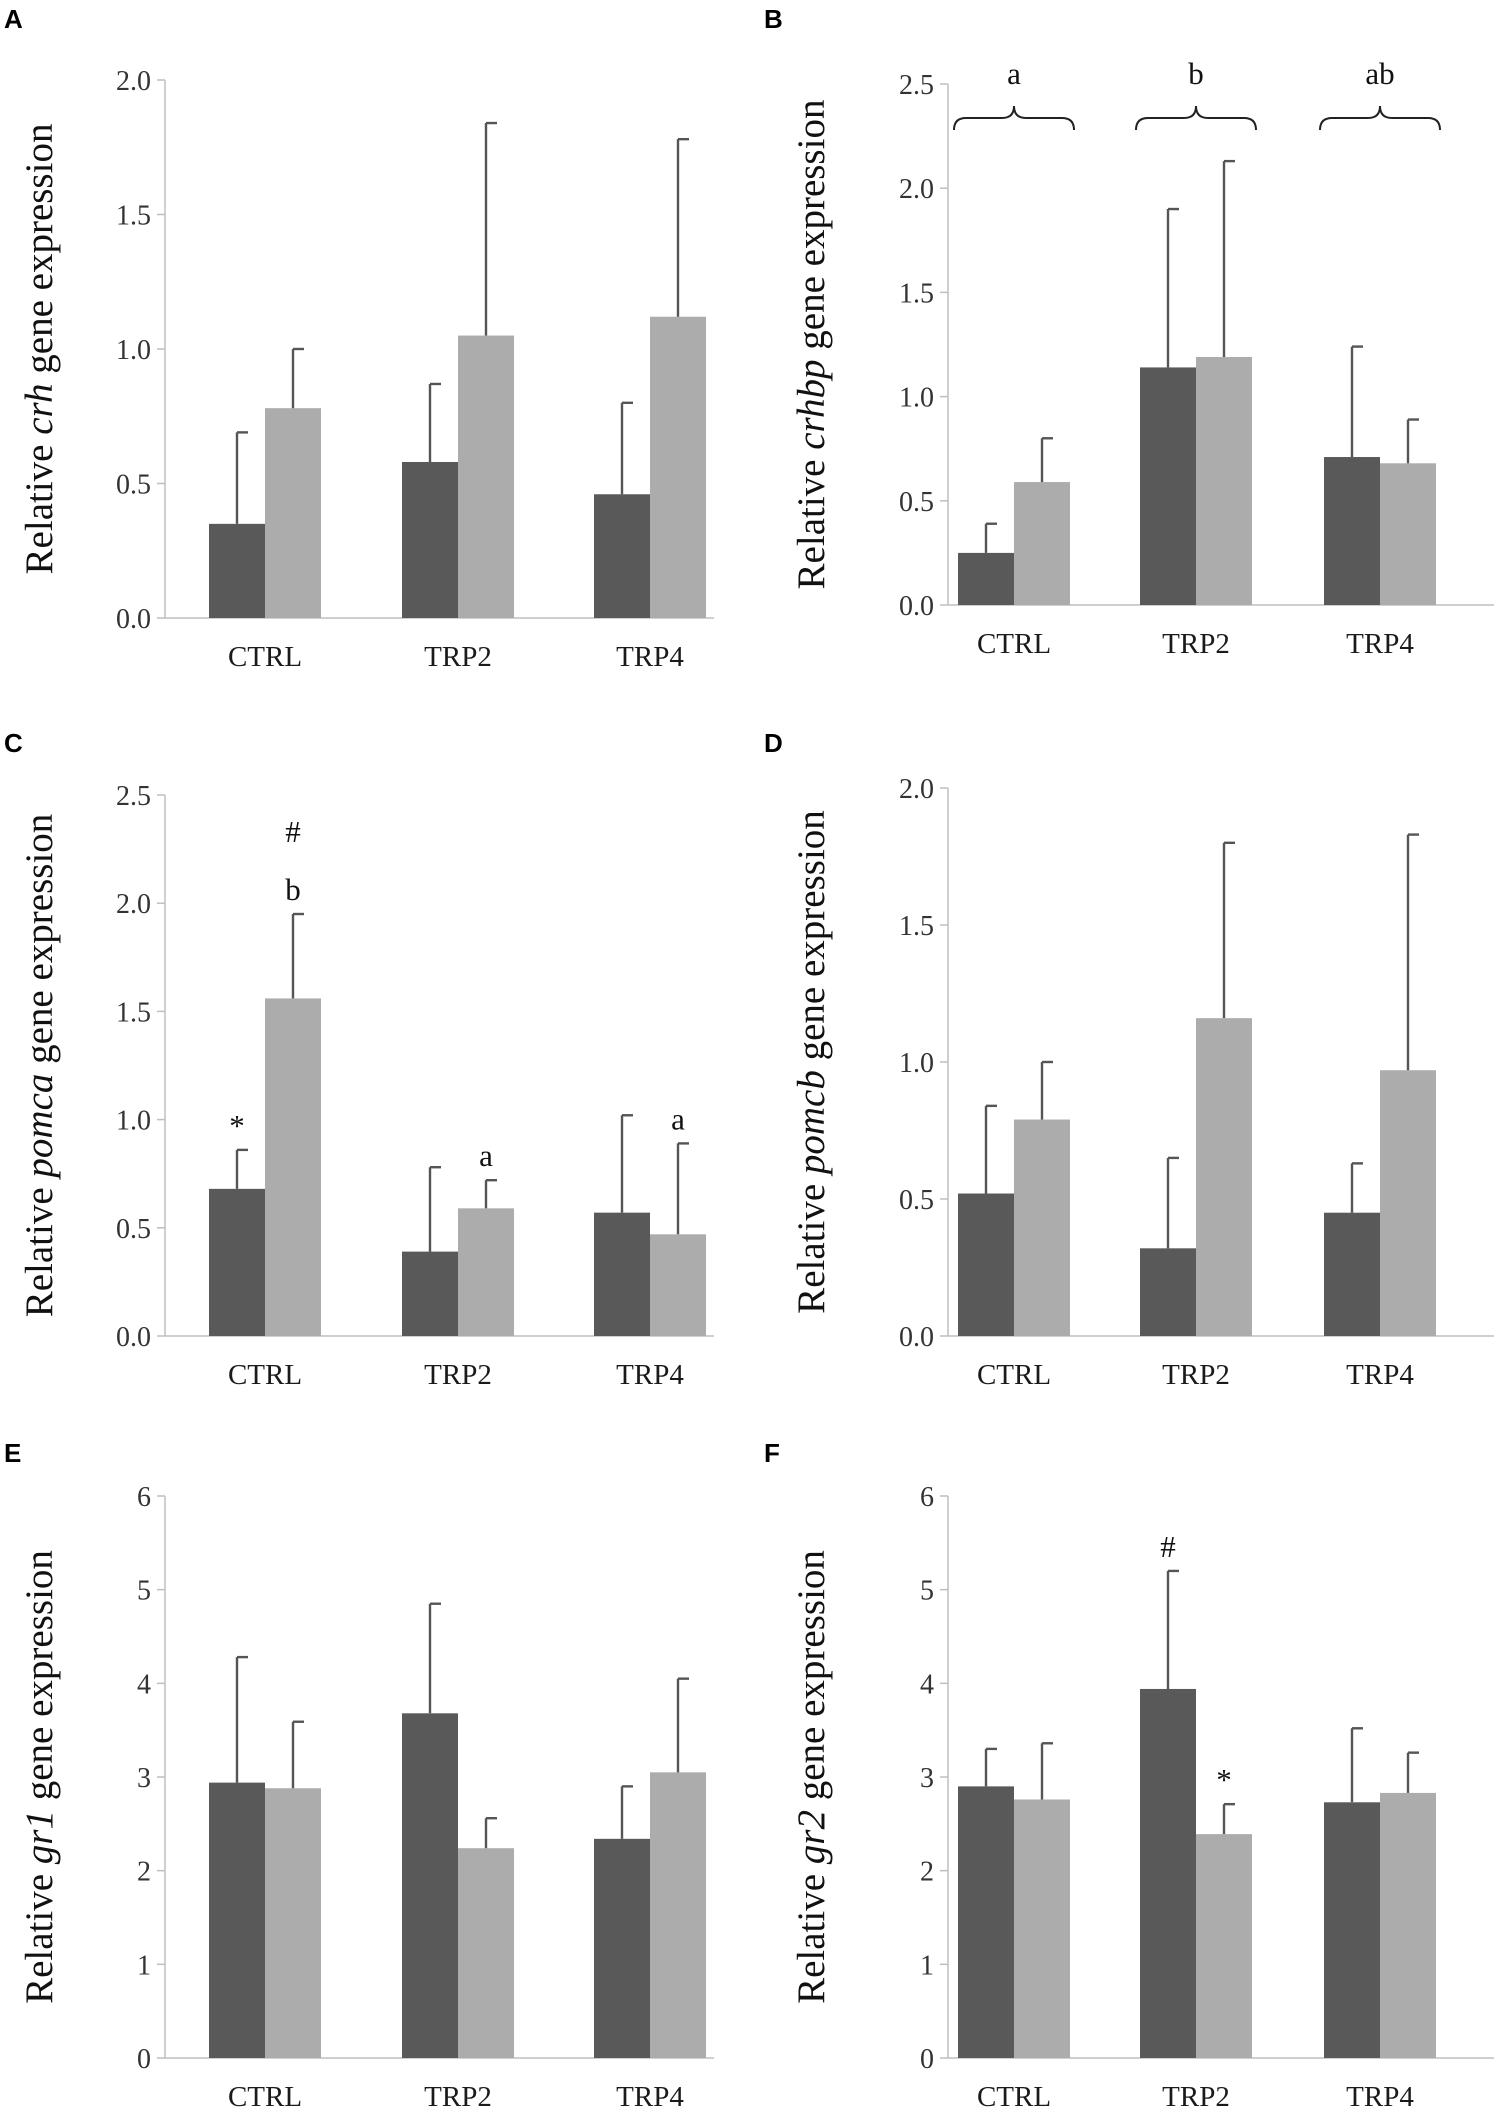 The height and width of the screenshot is (2114, 1500). I want to click on group-letter: ab, so click(1379, 73).